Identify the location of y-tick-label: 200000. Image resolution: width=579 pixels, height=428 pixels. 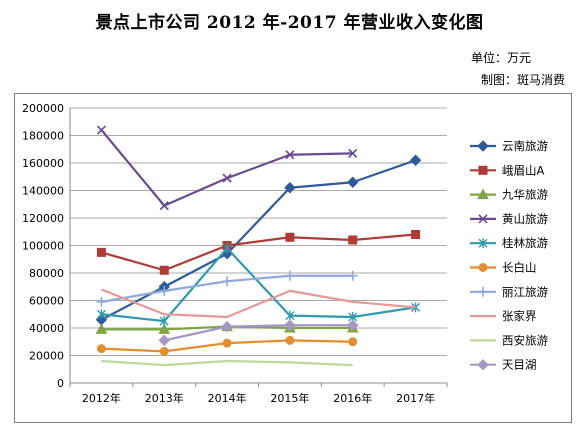
(43, 108).